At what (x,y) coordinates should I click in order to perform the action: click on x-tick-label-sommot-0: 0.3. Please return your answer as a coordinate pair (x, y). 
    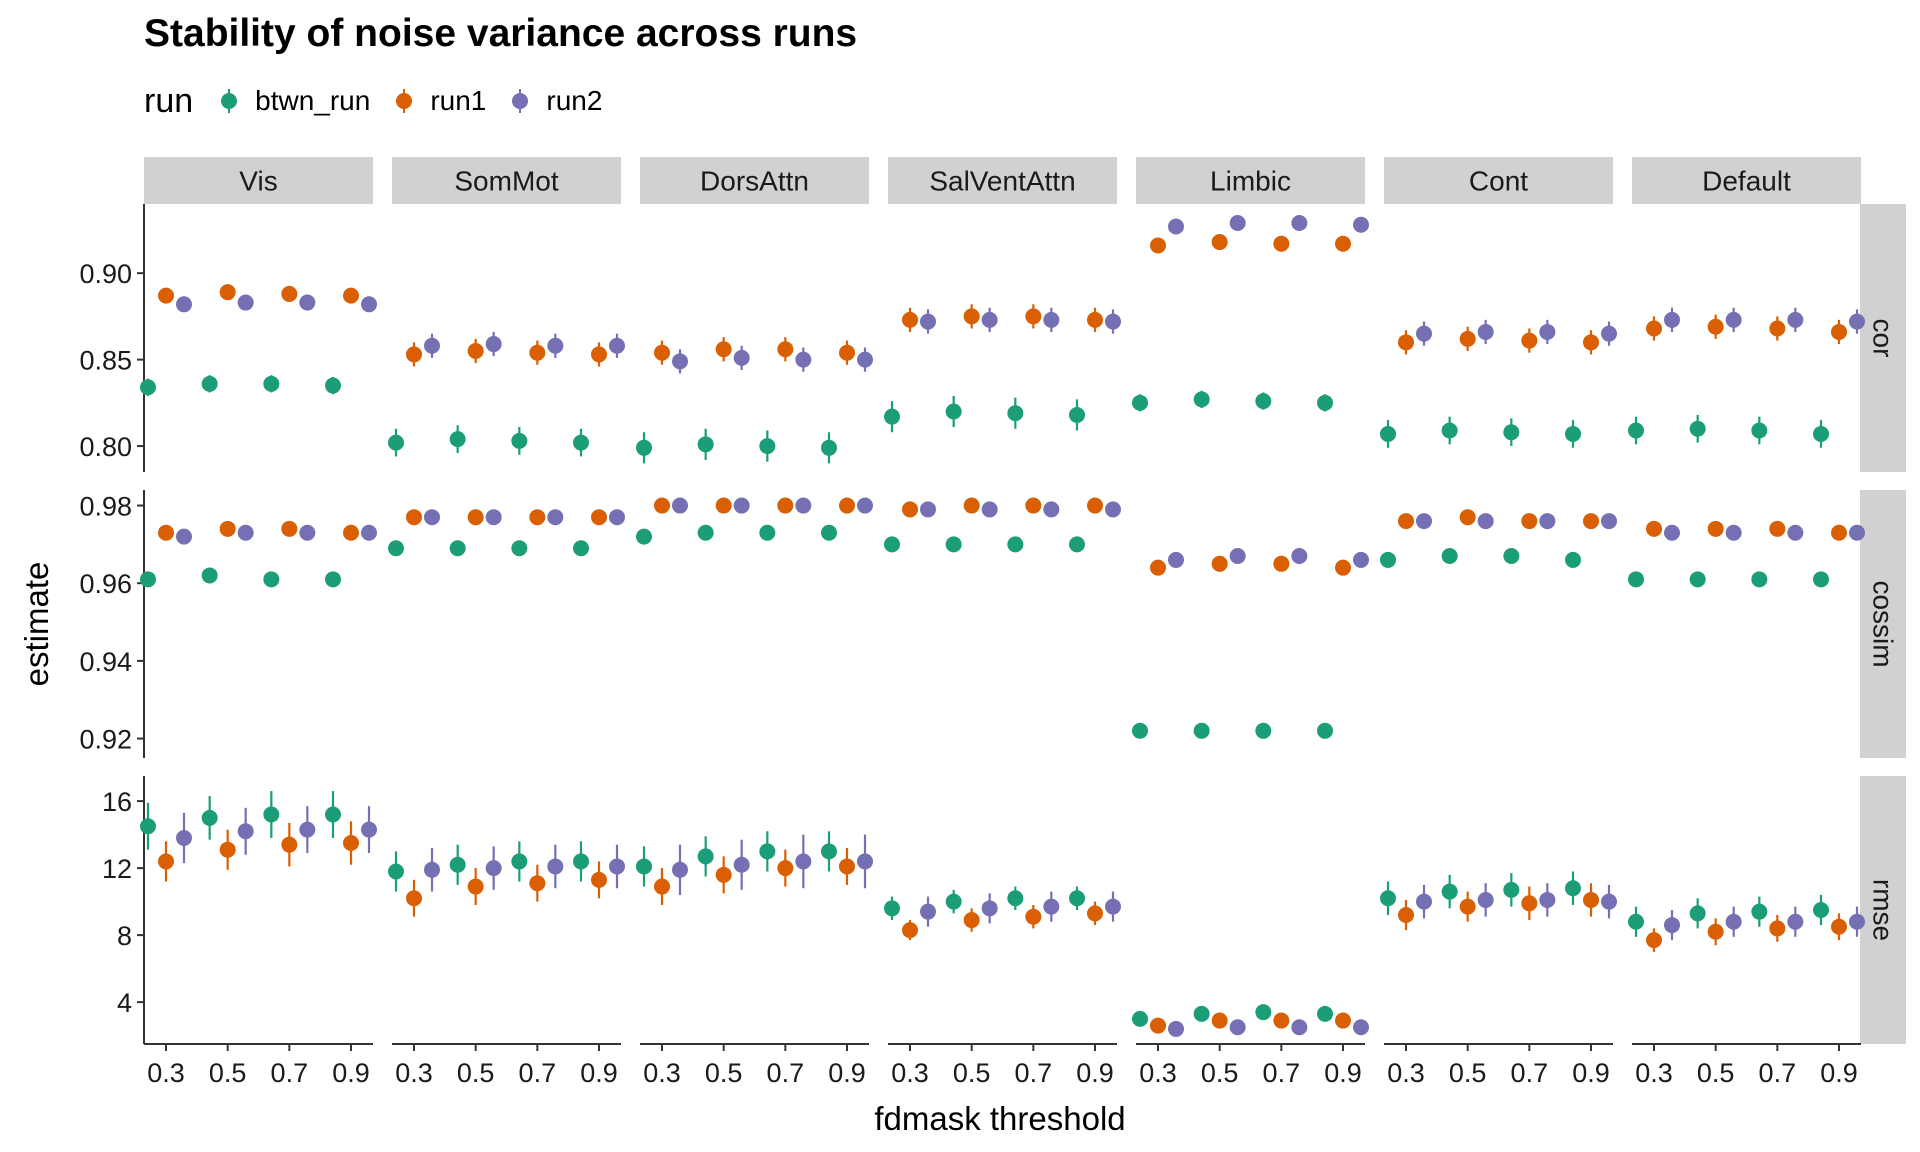
    Looking at the image, I should click on (414, 1073).